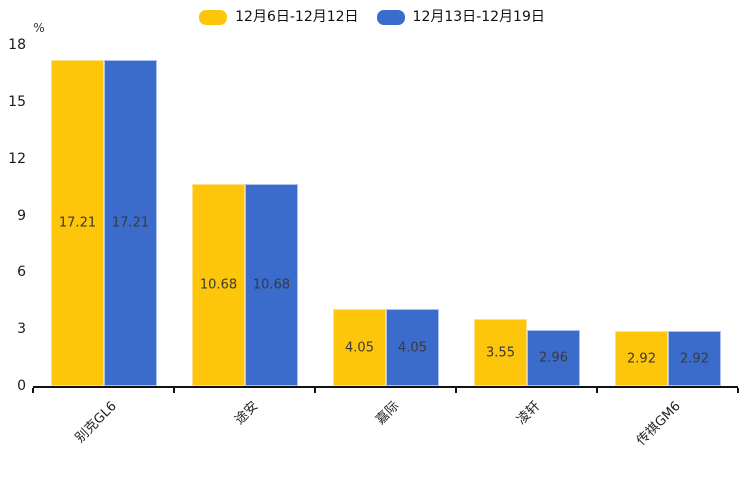 The height and width of the screenshot is (496, 744). Describe the element at coordinates (659, 423) in the screenshot. I see `x-category-label: 传祺GM6` at that location.